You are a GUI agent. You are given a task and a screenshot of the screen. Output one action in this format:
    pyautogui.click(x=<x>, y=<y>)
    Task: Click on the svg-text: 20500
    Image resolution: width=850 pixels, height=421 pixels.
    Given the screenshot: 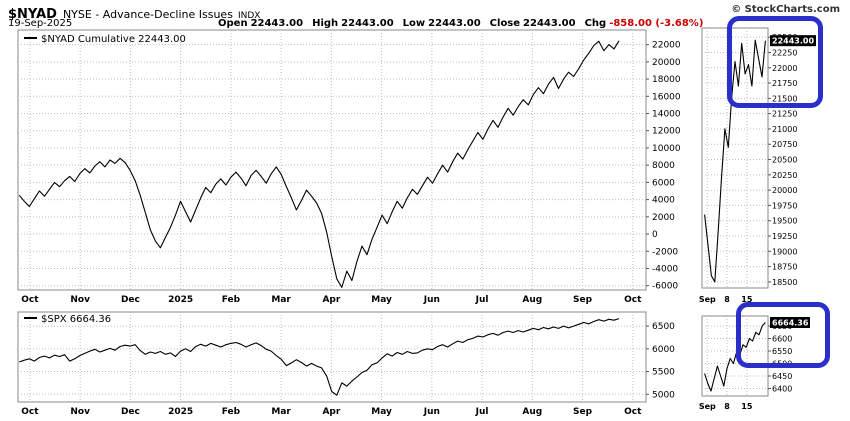 What is the action you would take?
    pyautogui.click(x=784, y=160)
    